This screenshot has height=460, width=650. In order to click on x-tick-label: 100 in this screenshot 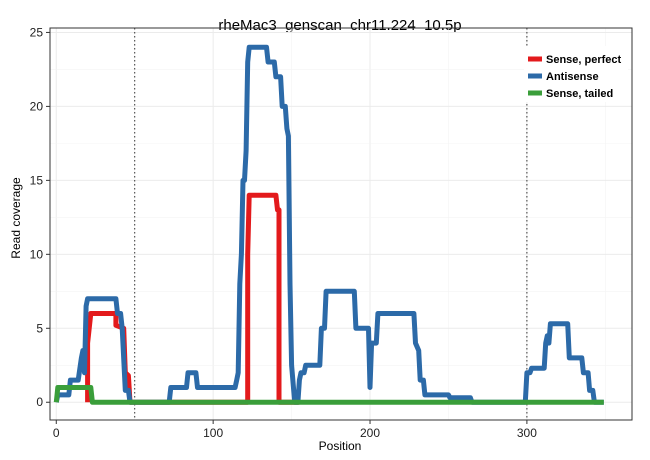, I will do `click(213, 433)`.